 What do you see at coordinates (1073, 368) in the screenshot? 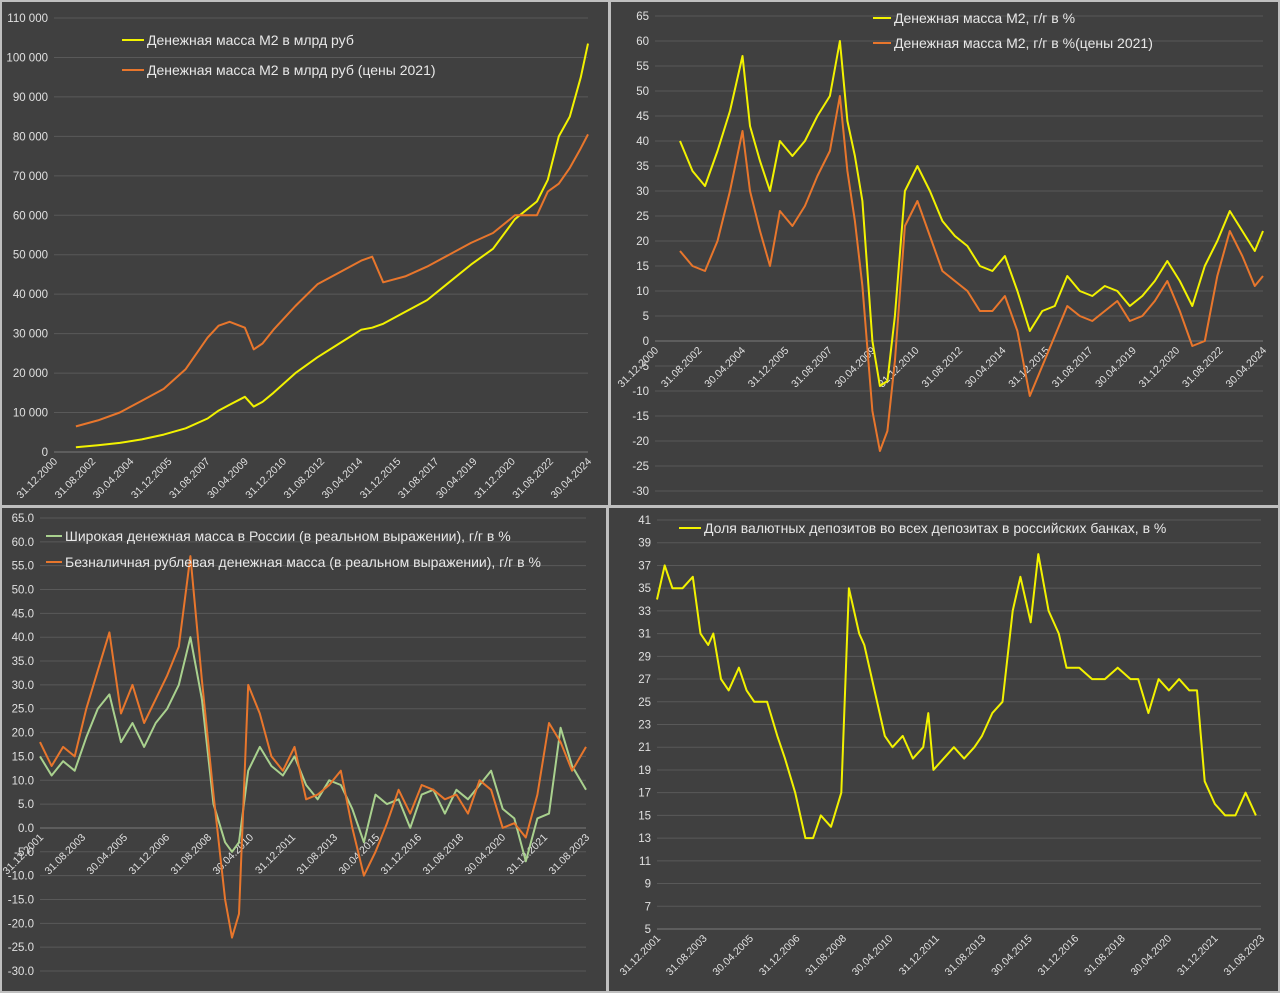
I see `x-tick-label: 31.08.2017` at bounding box center [1073, 368].